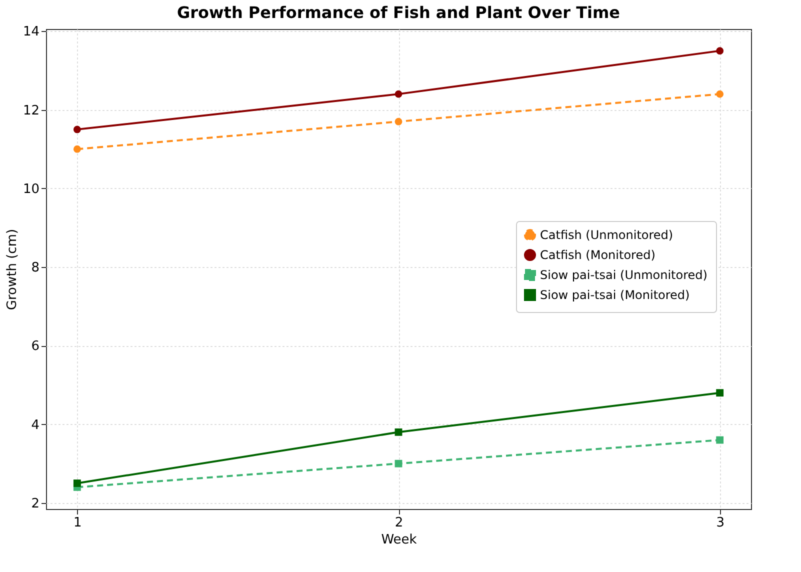  Describe the element at coordinates (720, 523) in the screenshot. I see `x-tick-label: 3` at that location.